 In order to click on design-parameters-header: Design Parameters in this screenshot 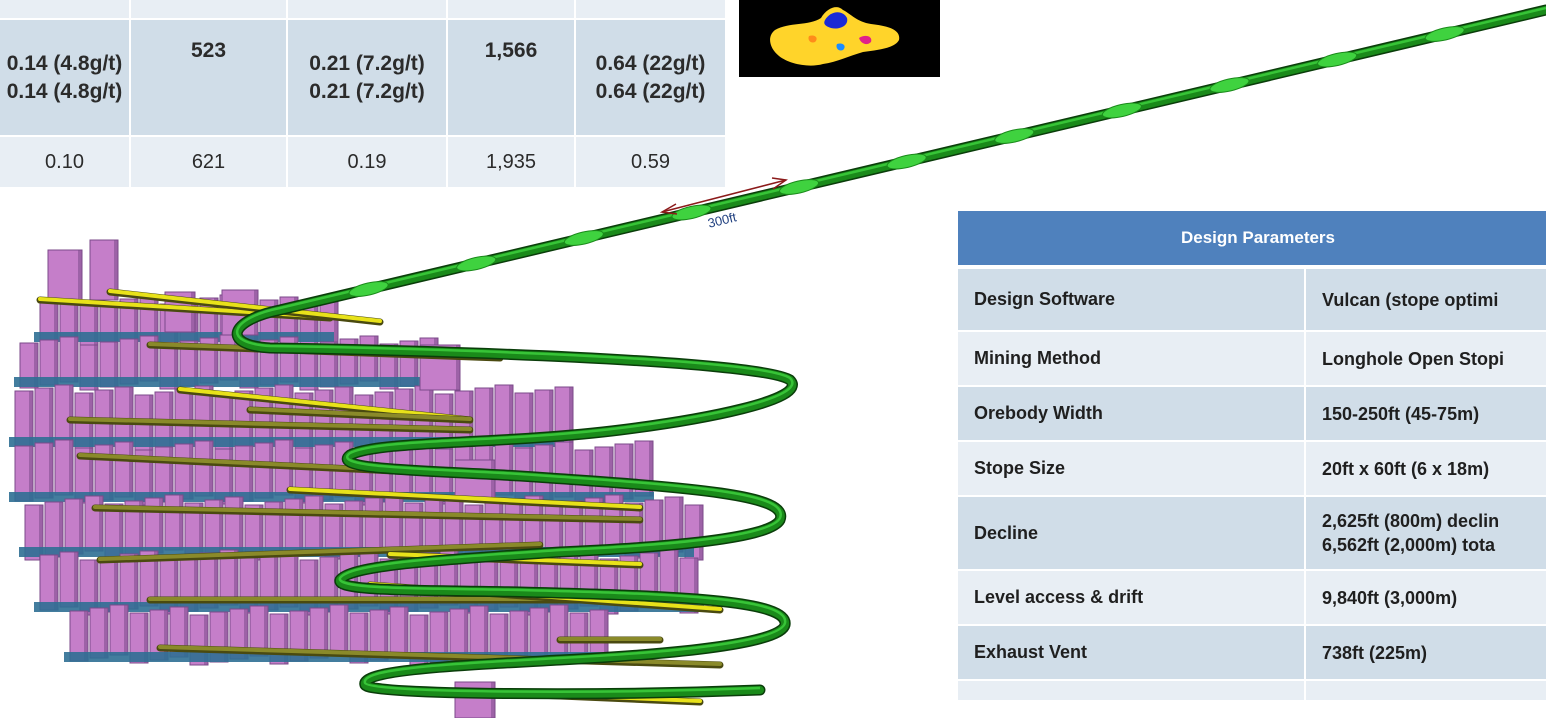, I will do `click(1252, 239)`.